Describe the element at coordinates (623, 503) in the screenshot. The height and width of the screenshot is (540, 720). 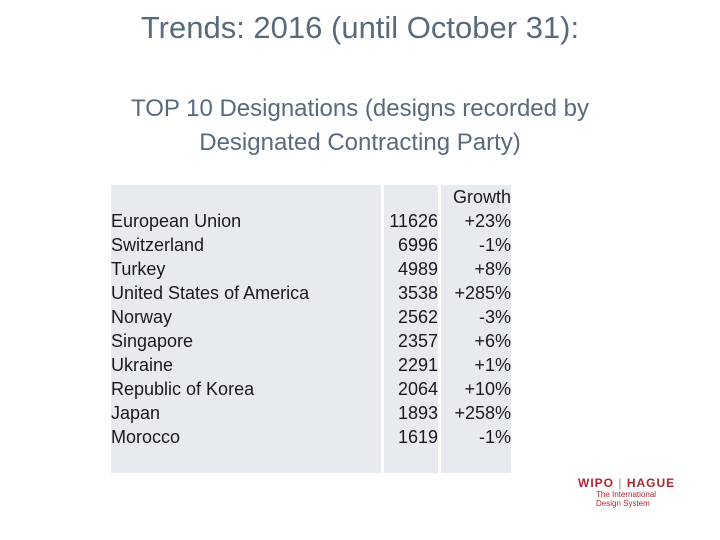
I see `logo-tagline-line-2: Design System` at that location.